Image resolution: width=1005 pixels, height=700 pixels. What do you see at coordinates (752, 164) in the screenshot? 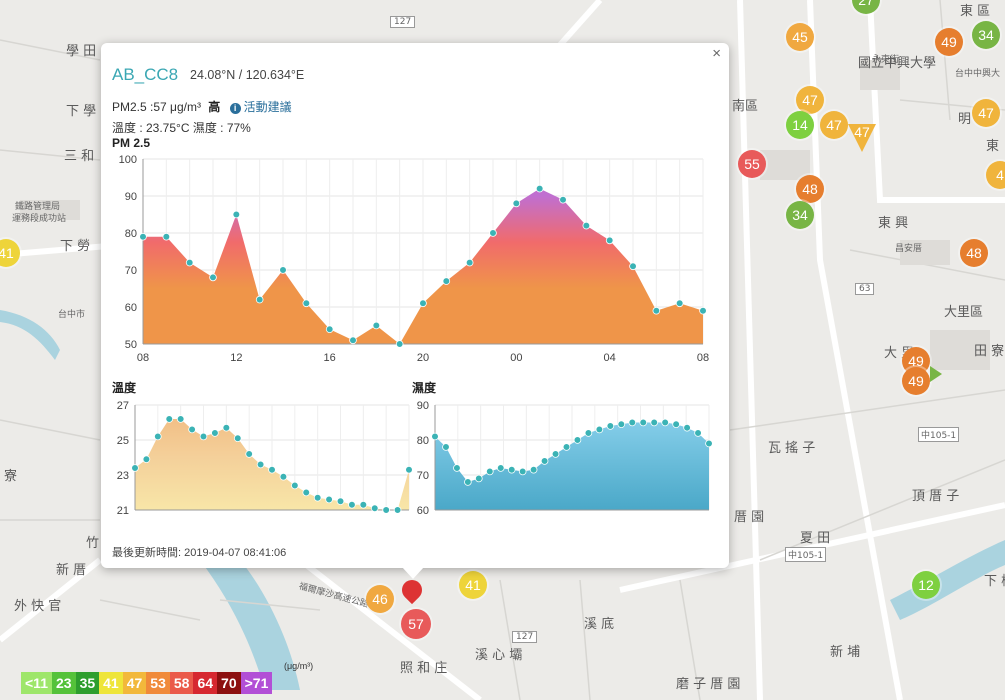
I see `sensor-marker: 55` at bounding box center [752, 164].